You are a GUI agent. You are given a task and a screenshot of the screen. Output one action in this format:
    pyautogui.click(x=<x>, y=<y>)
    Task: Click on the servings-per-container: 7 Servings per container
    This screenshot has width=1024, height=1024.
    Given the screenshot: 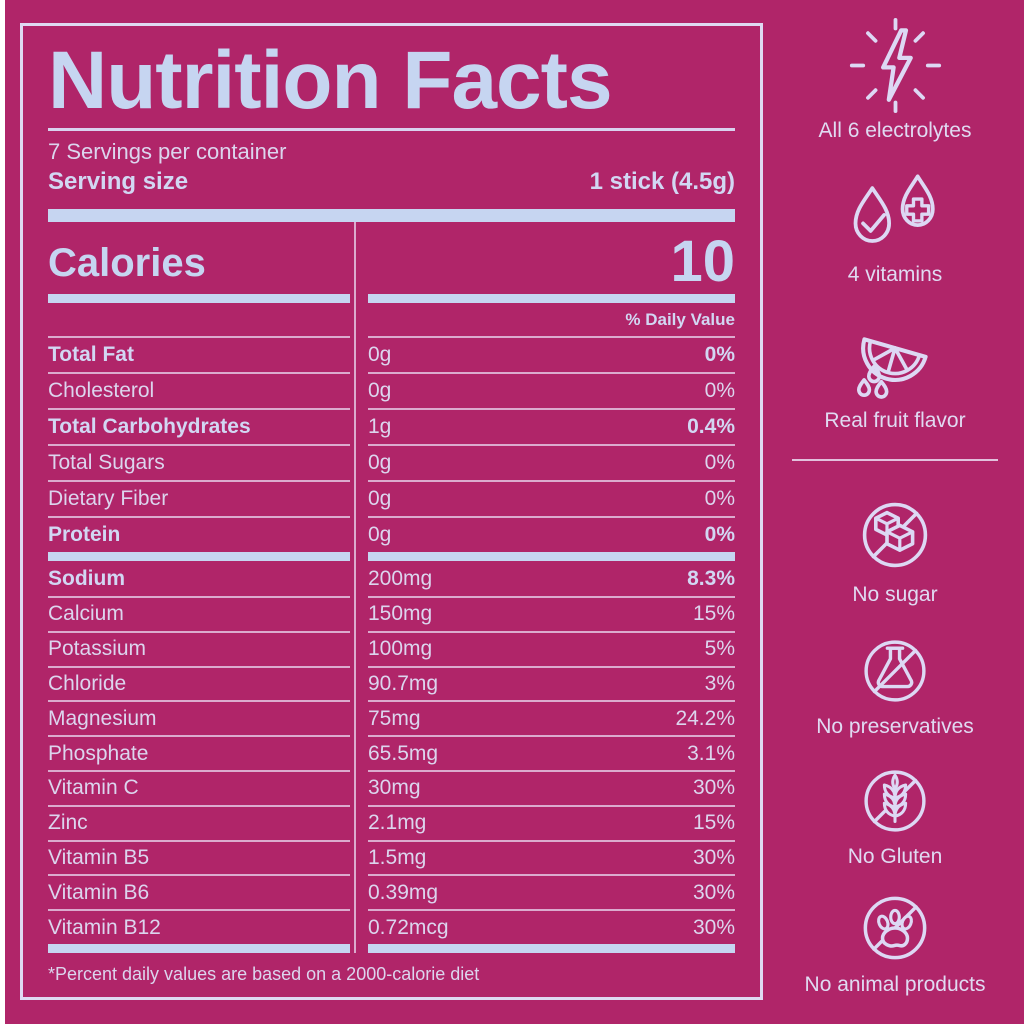 What is the action you would take?
    pyautogui.click(x=167, y=152)
    